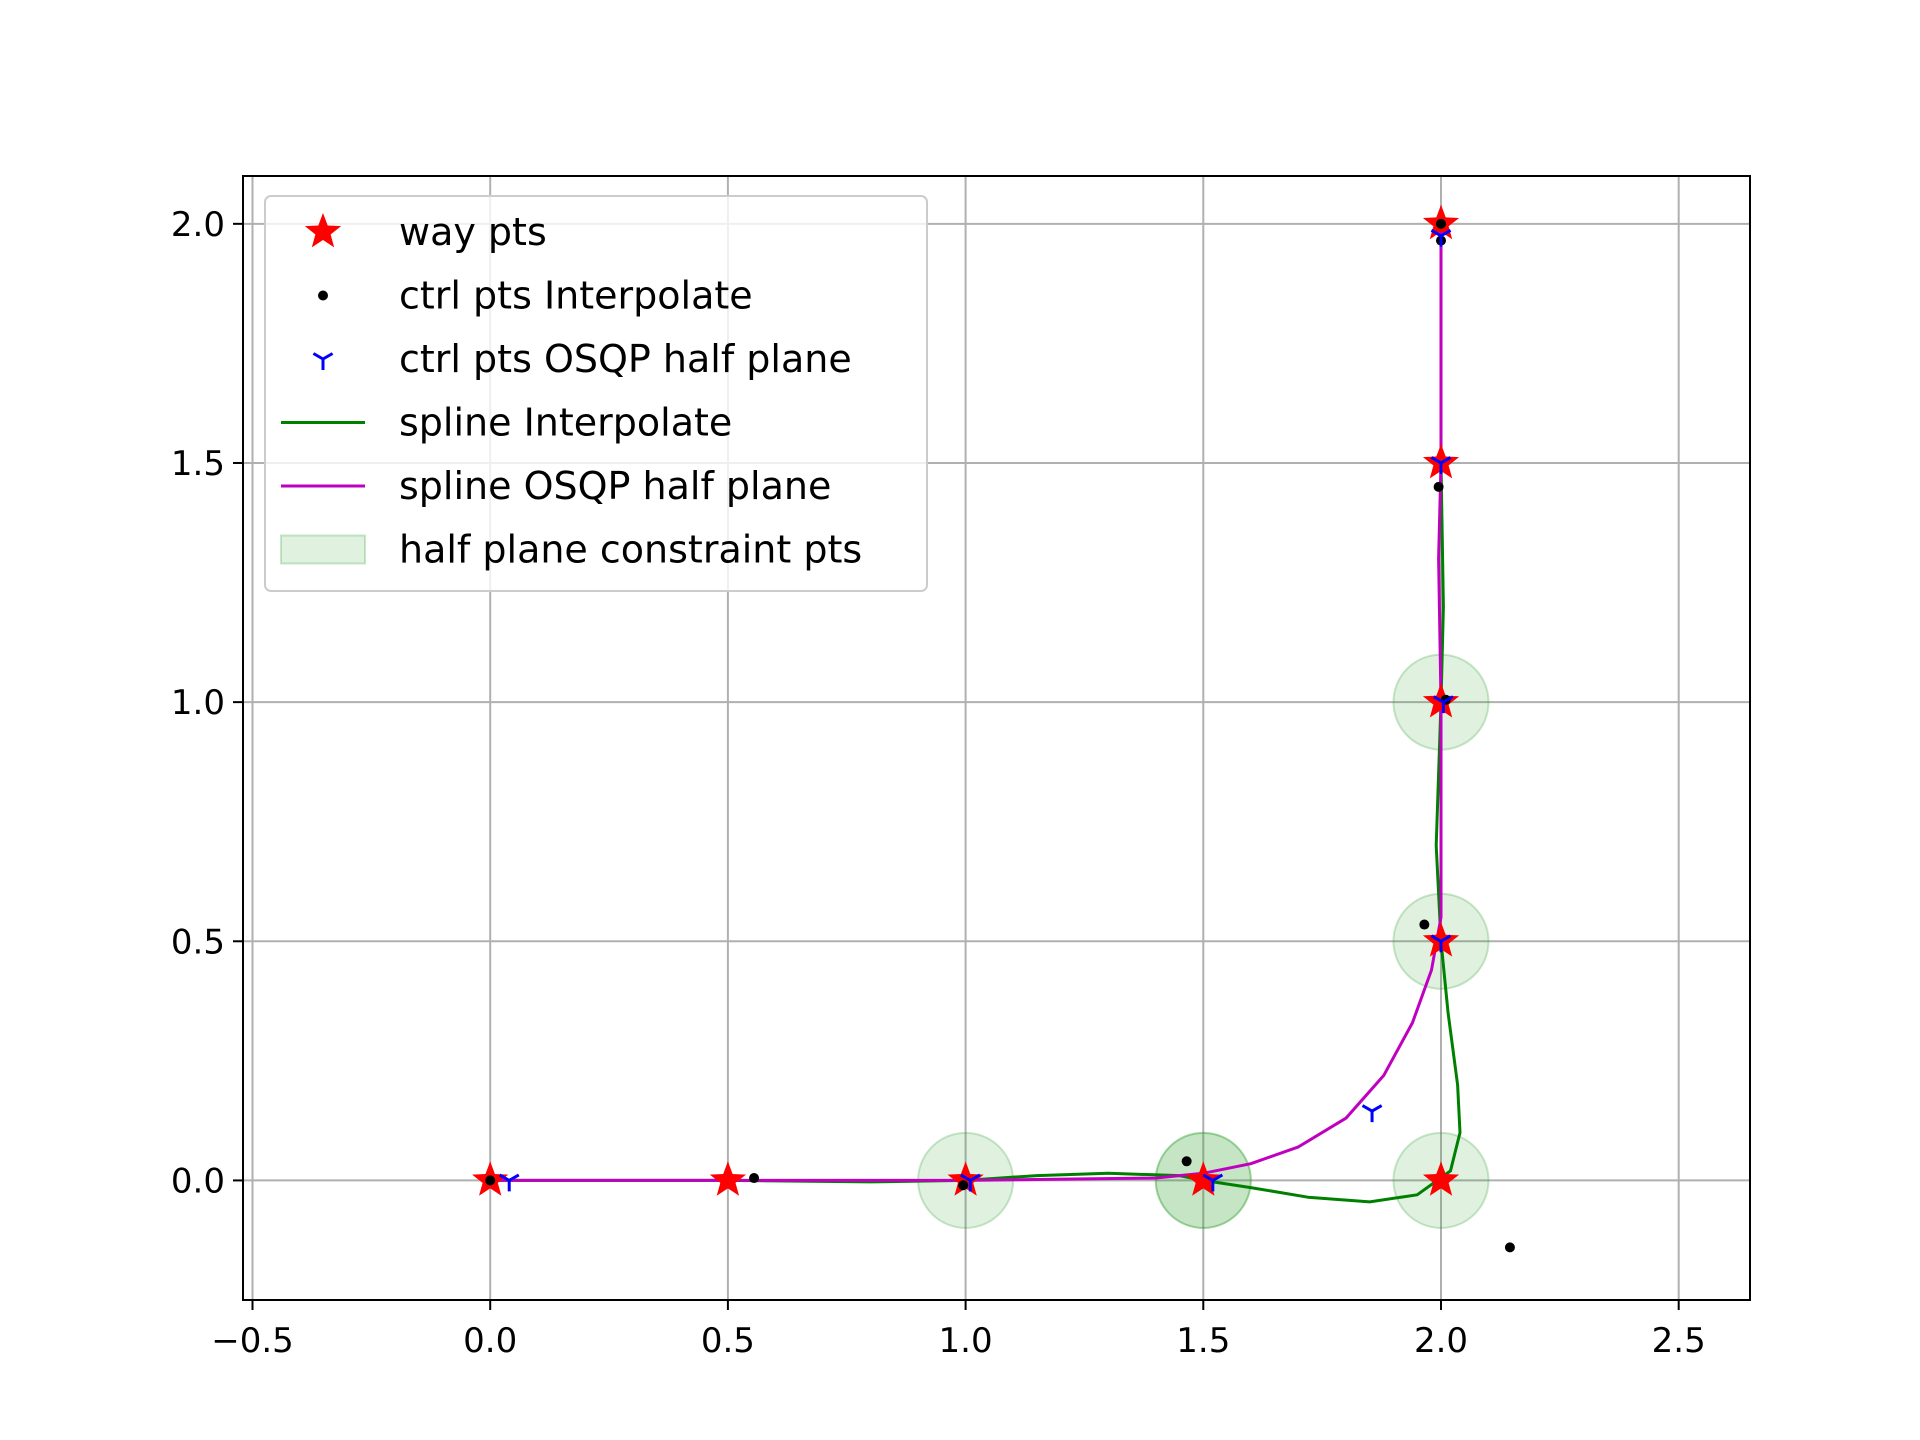 The width and height of the screenshot is (1920, 1440). What do you see at coordinates (198, 703) in the screenshot?
I see `y-tick-label: 1.0` at bounding box center [198, 703].